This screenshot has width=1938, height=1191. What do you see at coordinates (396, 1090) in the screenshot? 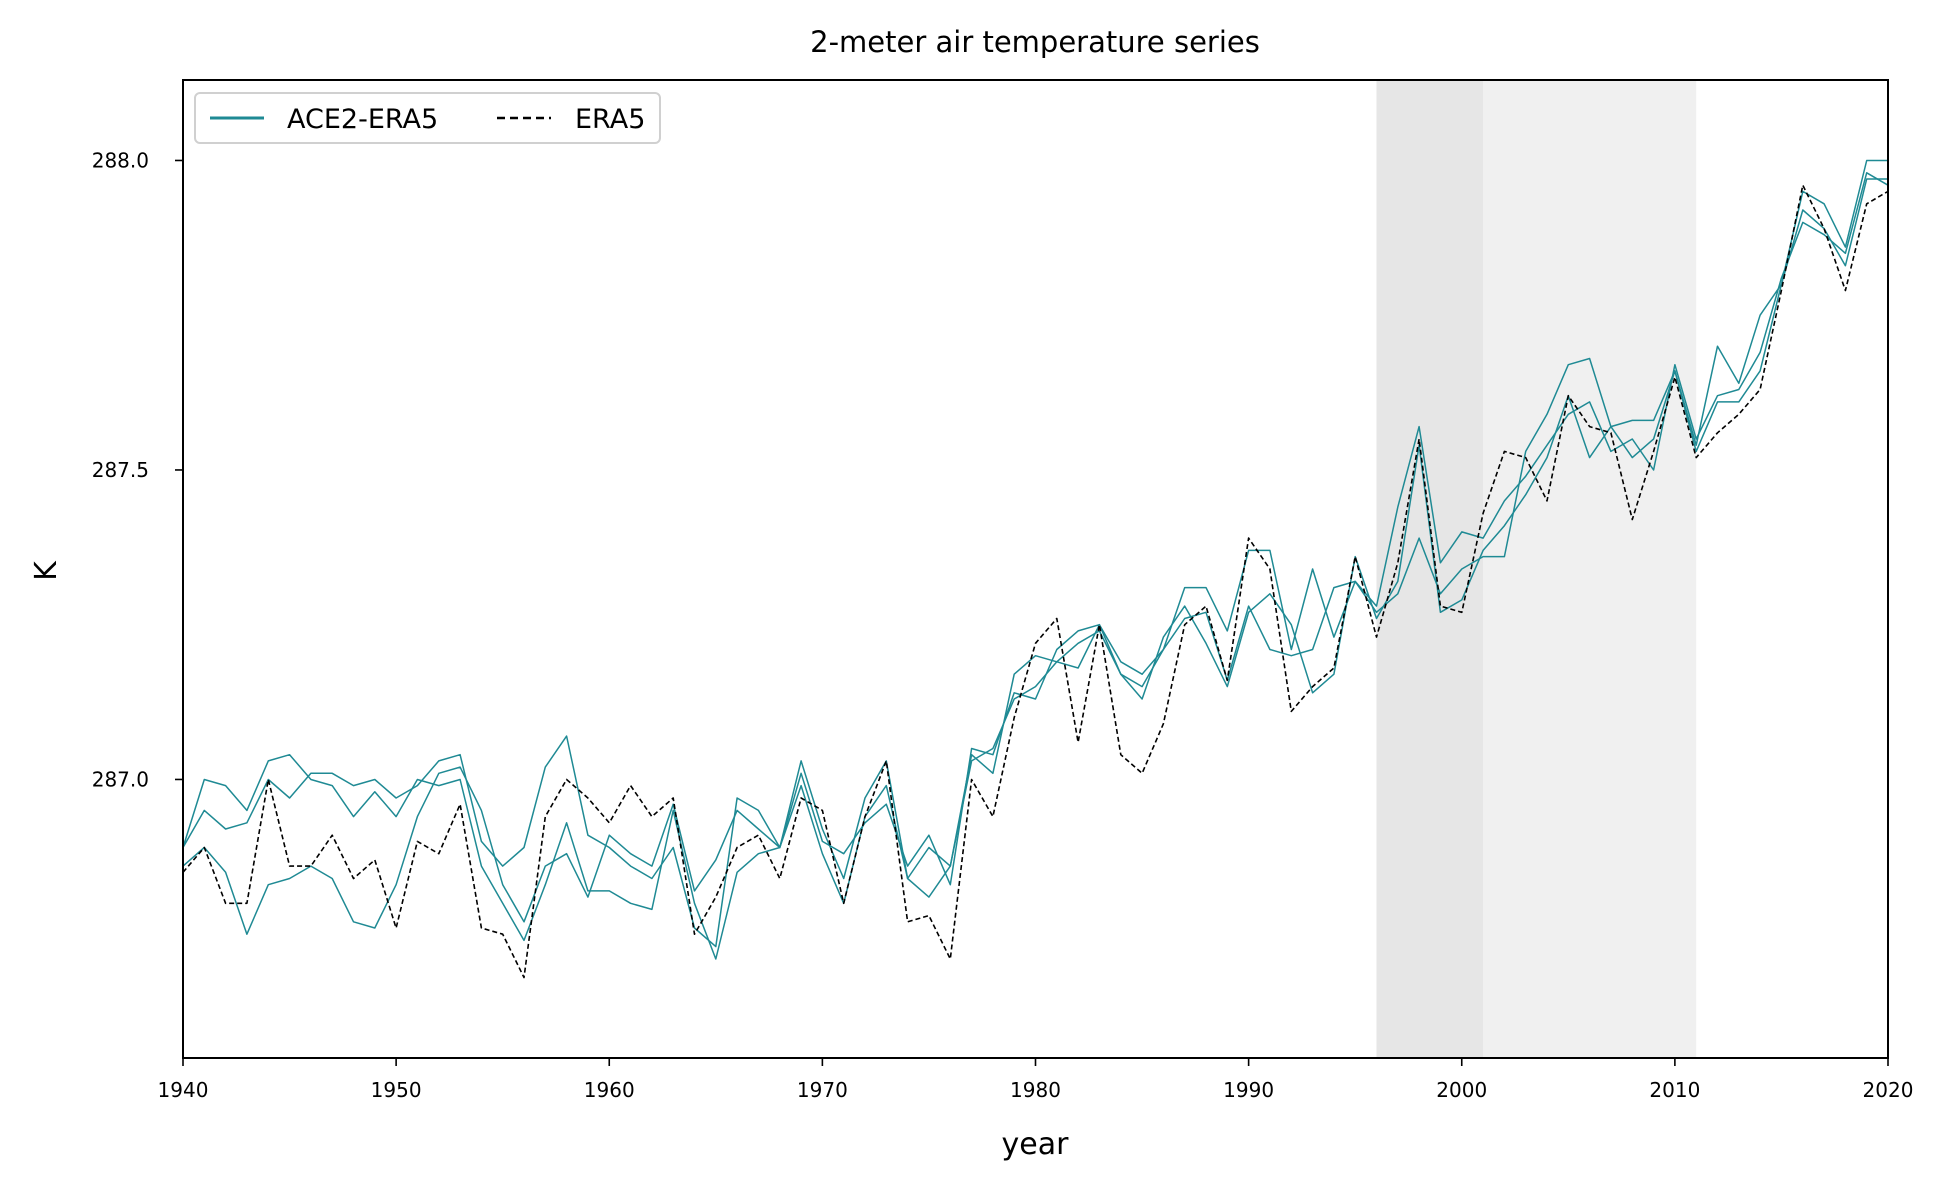
I see `x-tick-label: 1950` at bounding box center [396, 1090].